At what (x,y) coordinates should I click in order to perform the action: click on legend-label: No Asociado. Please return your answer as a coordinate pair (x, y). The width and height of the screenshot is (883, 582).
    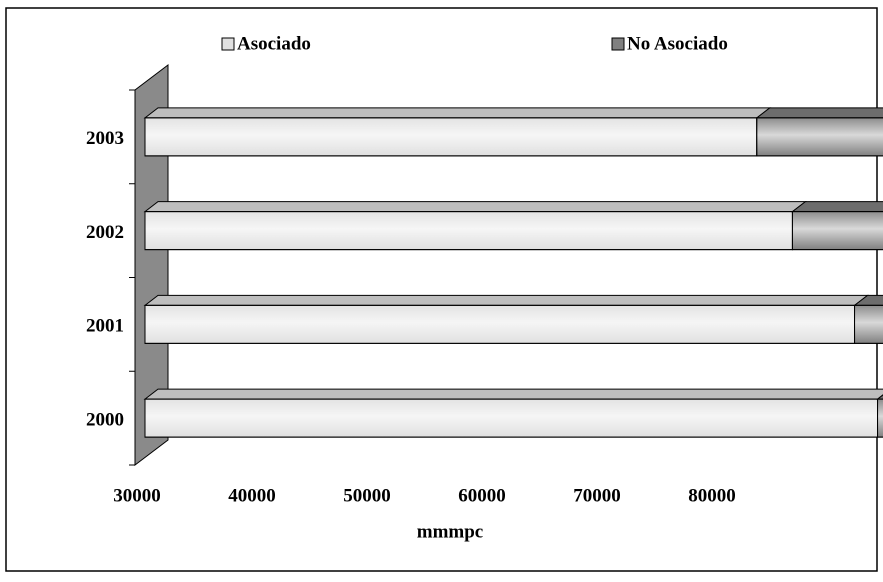
    Looking at the image, I should click on (677, 43).